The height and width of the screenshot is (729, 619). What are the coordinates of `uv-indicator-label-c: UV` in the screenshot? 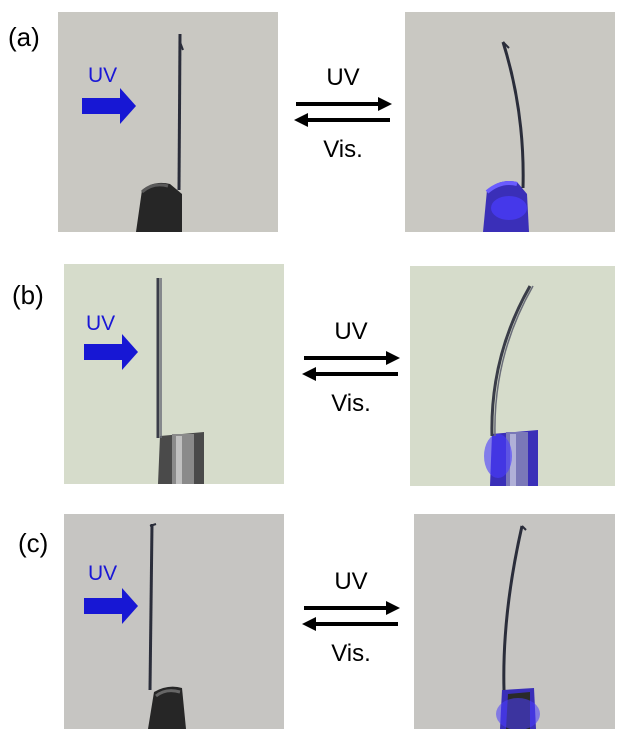 It's located at (103, 573).